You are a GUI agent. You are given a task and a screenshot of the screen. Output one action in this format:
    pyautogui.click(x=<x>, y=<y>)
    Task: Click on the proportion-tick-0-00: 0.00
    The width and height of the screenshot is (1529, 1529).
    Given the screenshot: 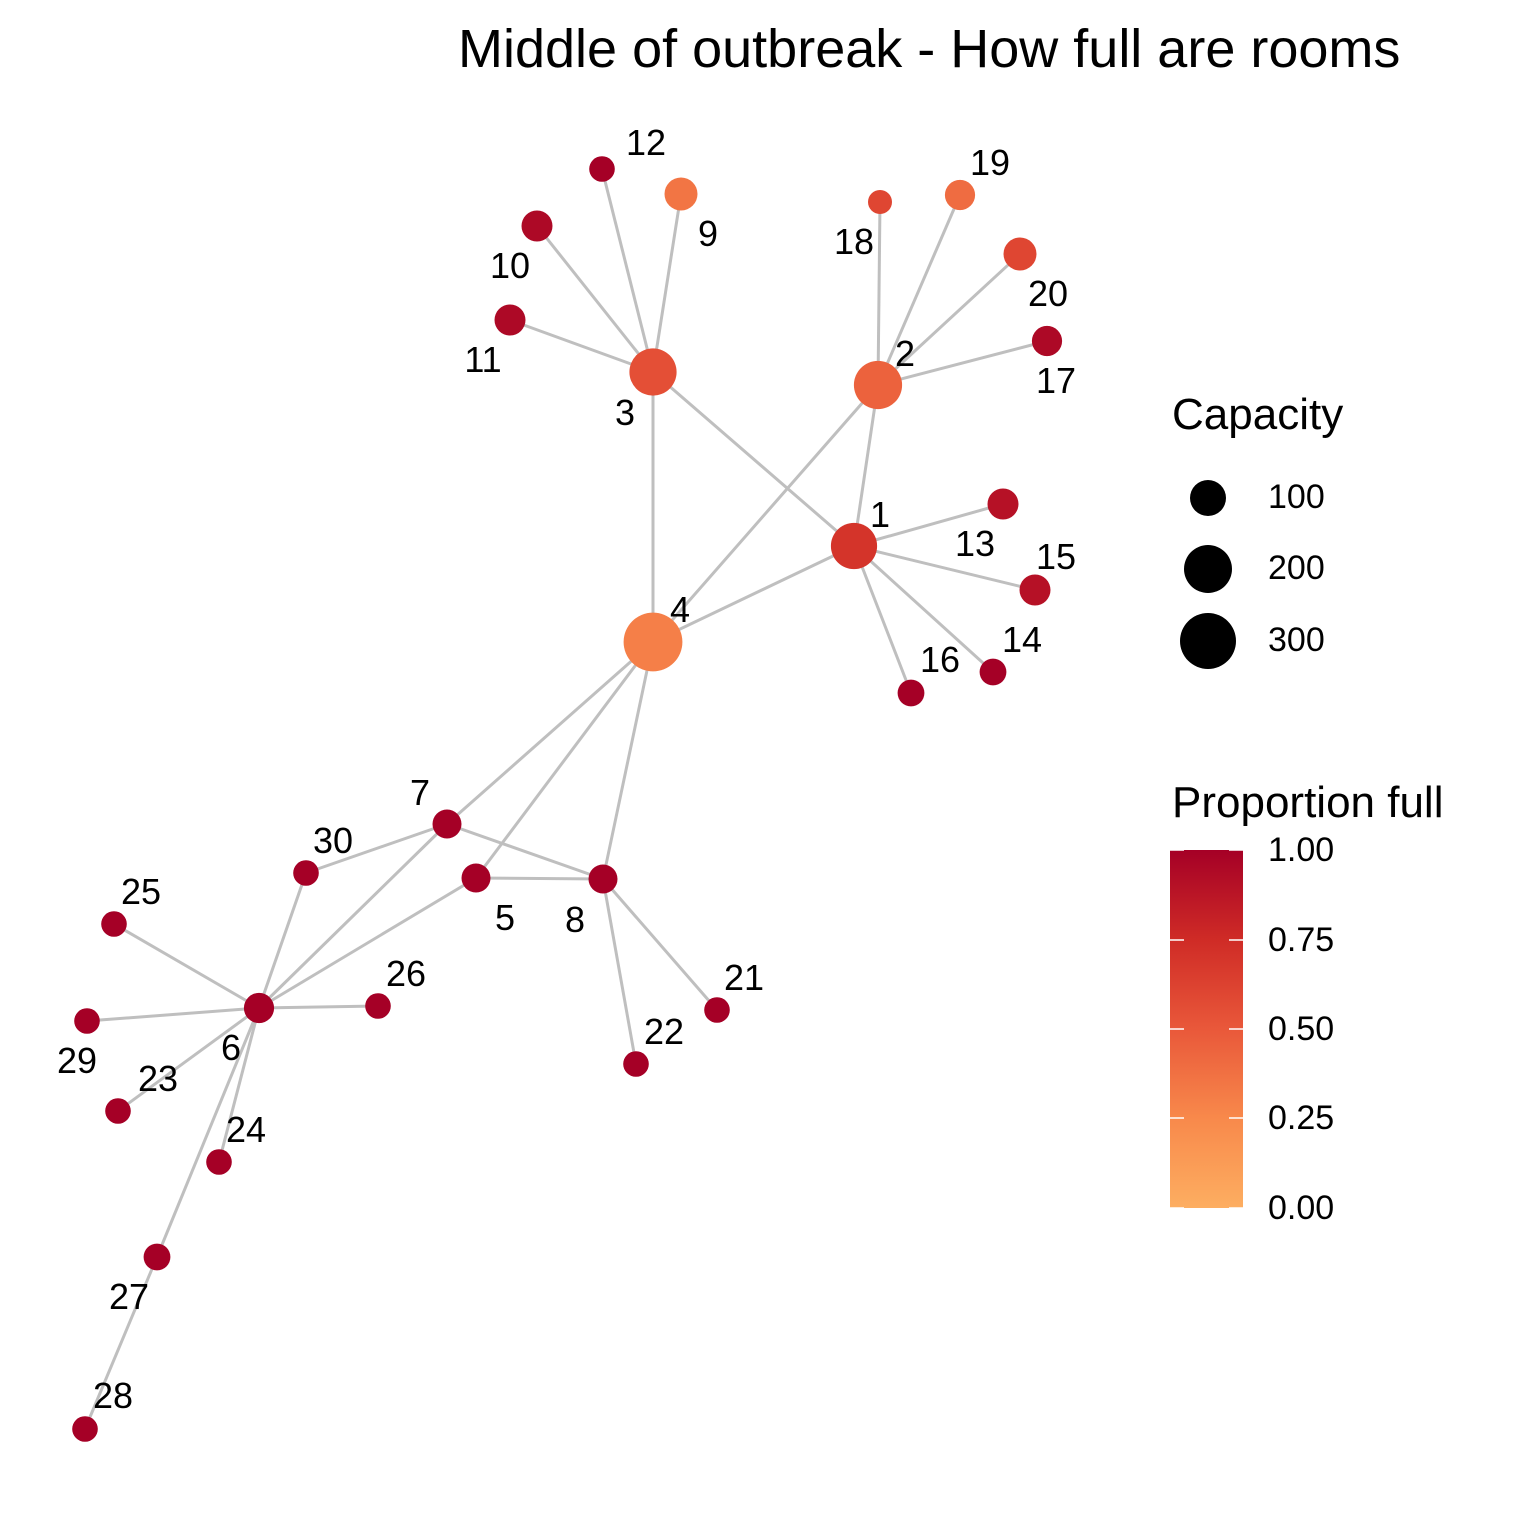 What is the action you would take?
    pyautogui.click(x=1301, y=1208)
    